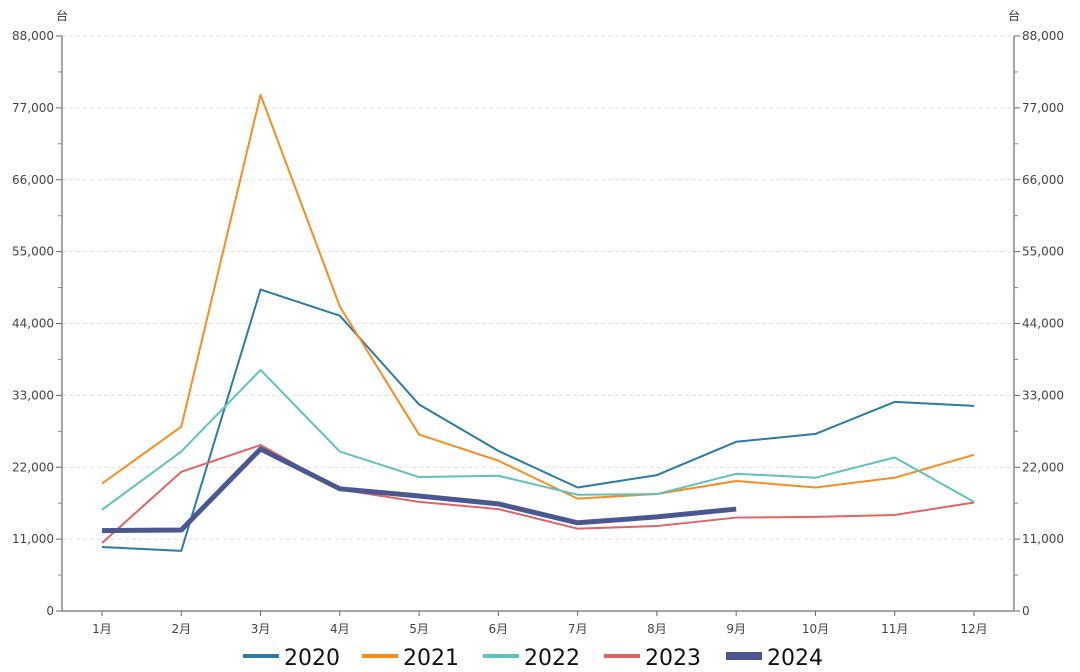  I want to click on series-line-2023, so click(538, 494).